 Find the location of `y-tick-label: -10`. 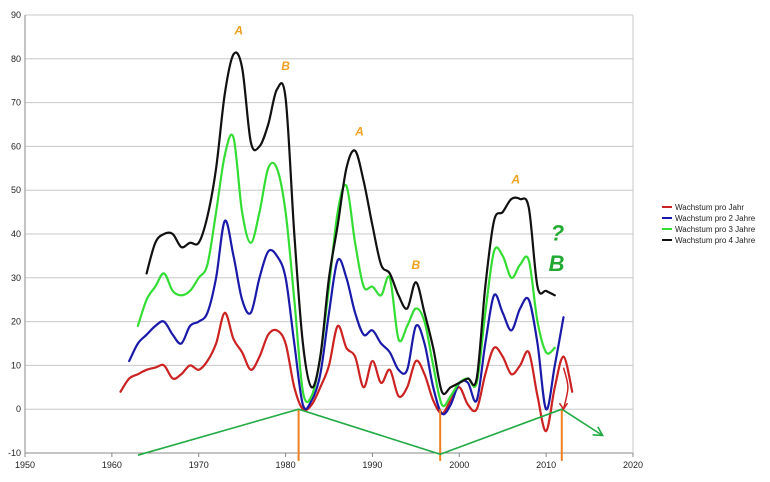

y-tick-label: -10 is located at coordinates (14, 453).